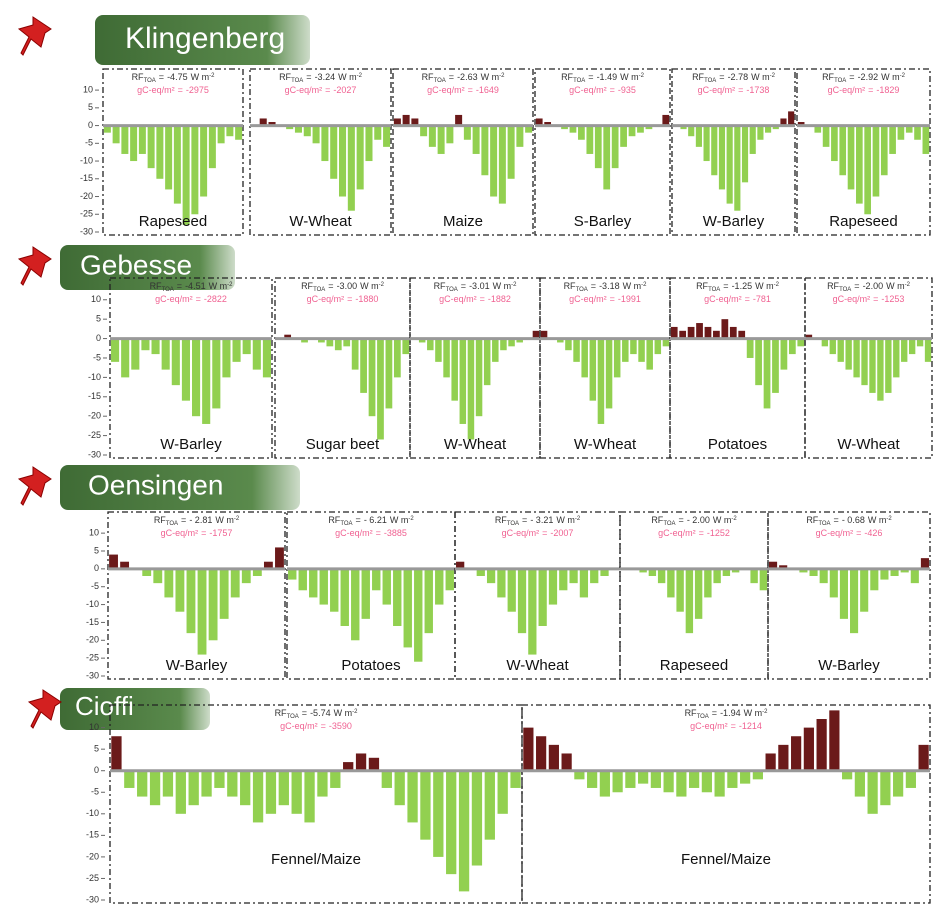  I want to click on gc-label: gC-eq/m² = -1738, so click(734, 90).